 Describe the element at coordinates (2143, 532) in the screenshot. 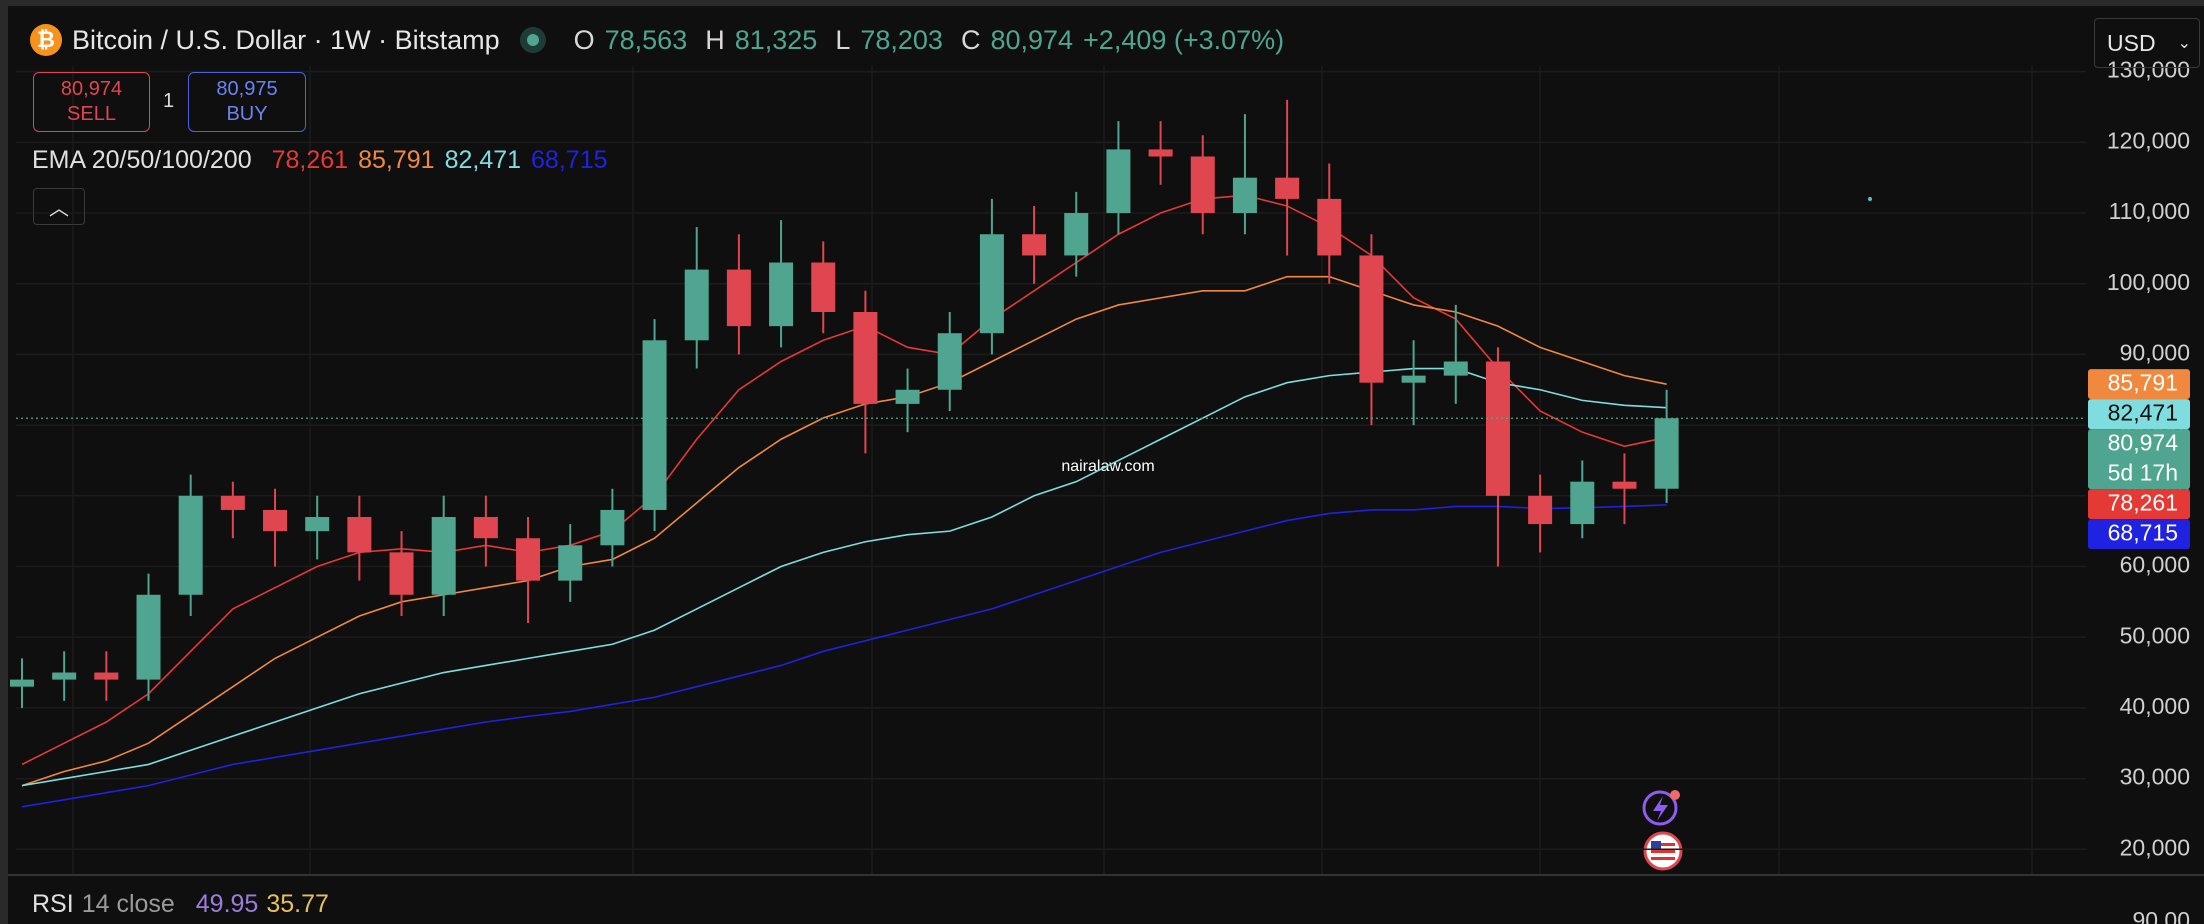

I see `price-tag-label: 68,715` at that location.